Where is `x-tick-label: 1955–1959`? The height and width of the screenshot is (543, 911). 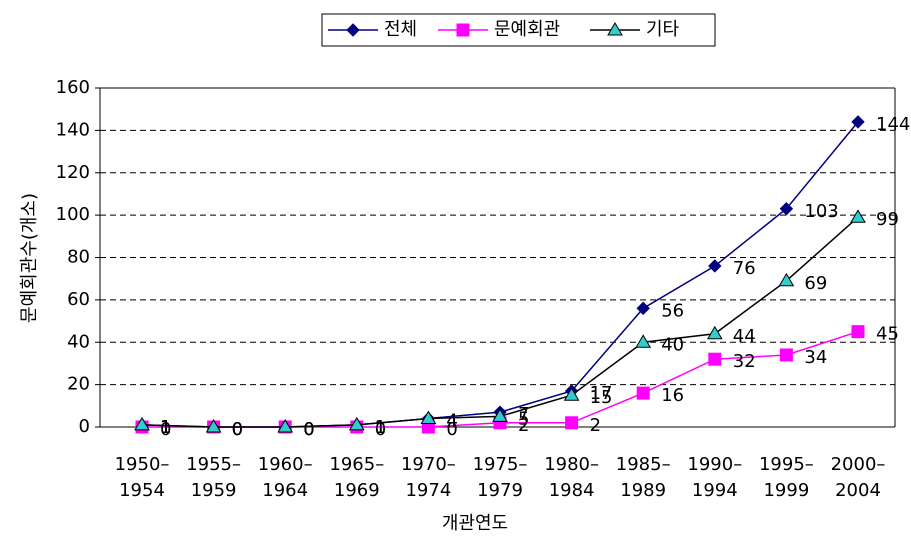 x-tick-label: 1955–1959 is located at coordinates (213, 477).